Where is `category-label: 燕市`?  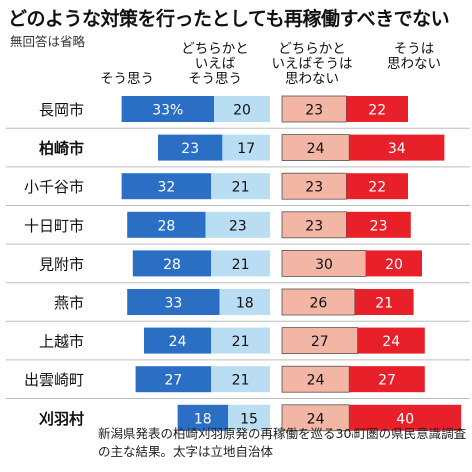
category-label: 燕市 is located at coordinates (69, 303).